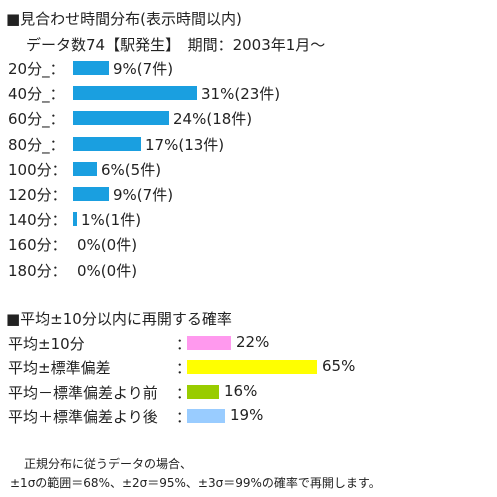  Describe the element at coordinates (83, 392) in the screenshot. I see `probability-category-label: 平均－標準偏差より前` at that location.